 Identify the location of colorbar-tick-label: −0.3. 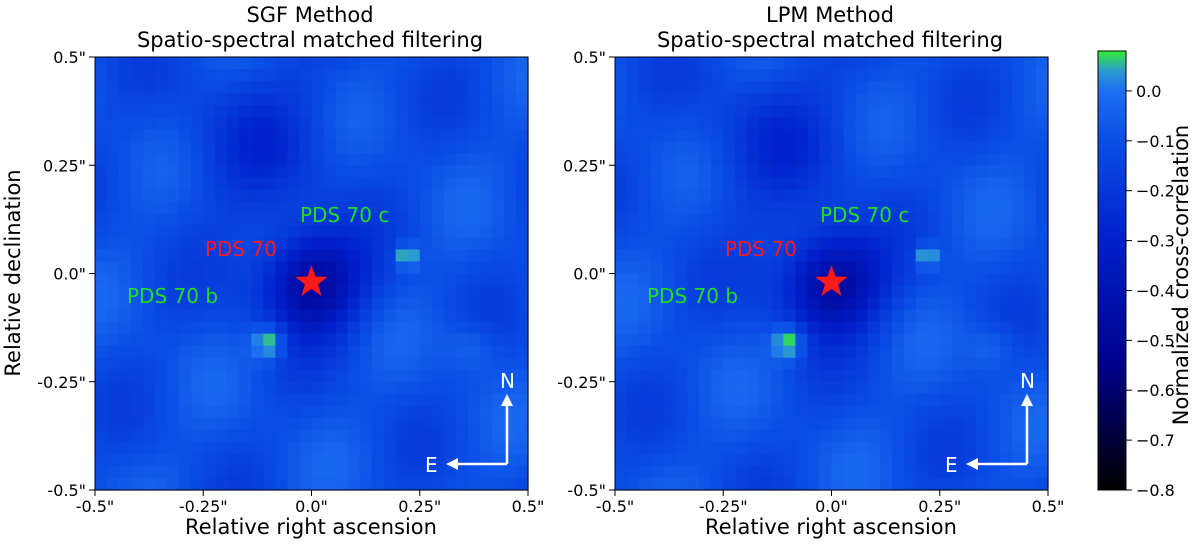
(1155, 241).